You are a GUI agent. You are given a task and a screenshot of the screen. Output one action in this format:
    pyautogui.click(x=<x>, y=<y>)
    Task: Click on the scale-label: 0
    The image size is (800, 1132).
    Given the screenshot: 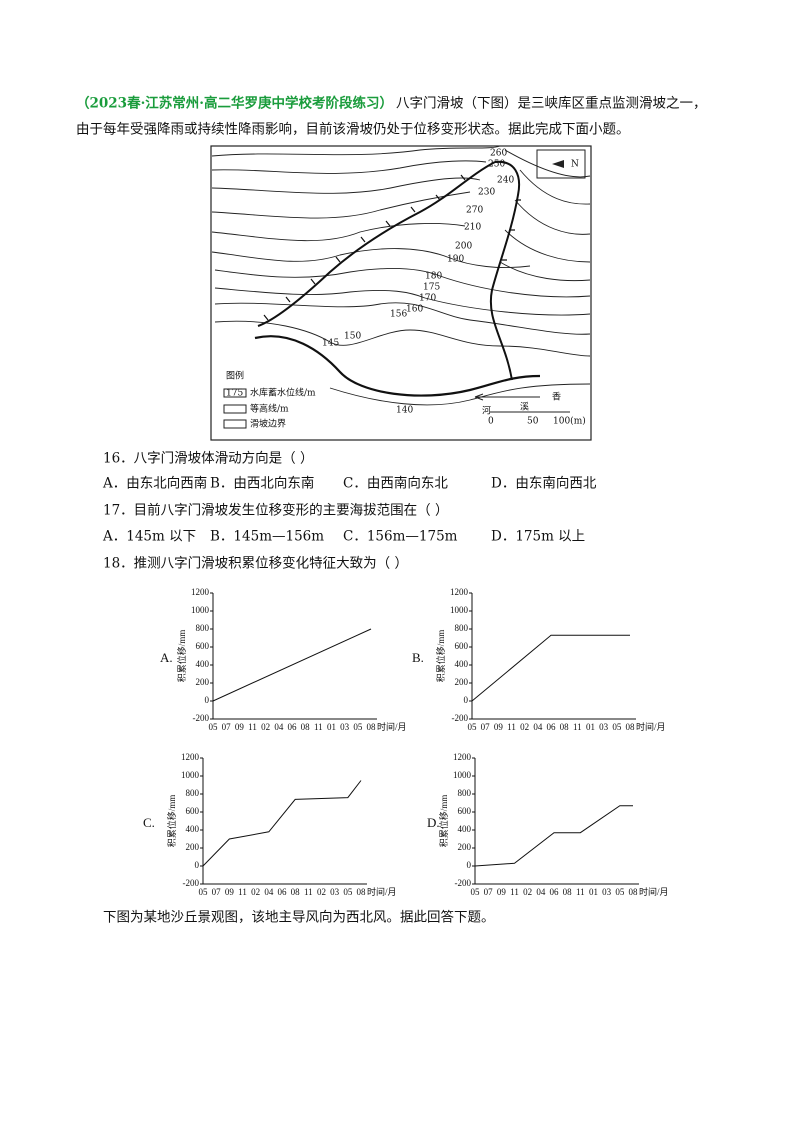 What is the action you would take?
    pyautogui.click(x=491, y=422)
    